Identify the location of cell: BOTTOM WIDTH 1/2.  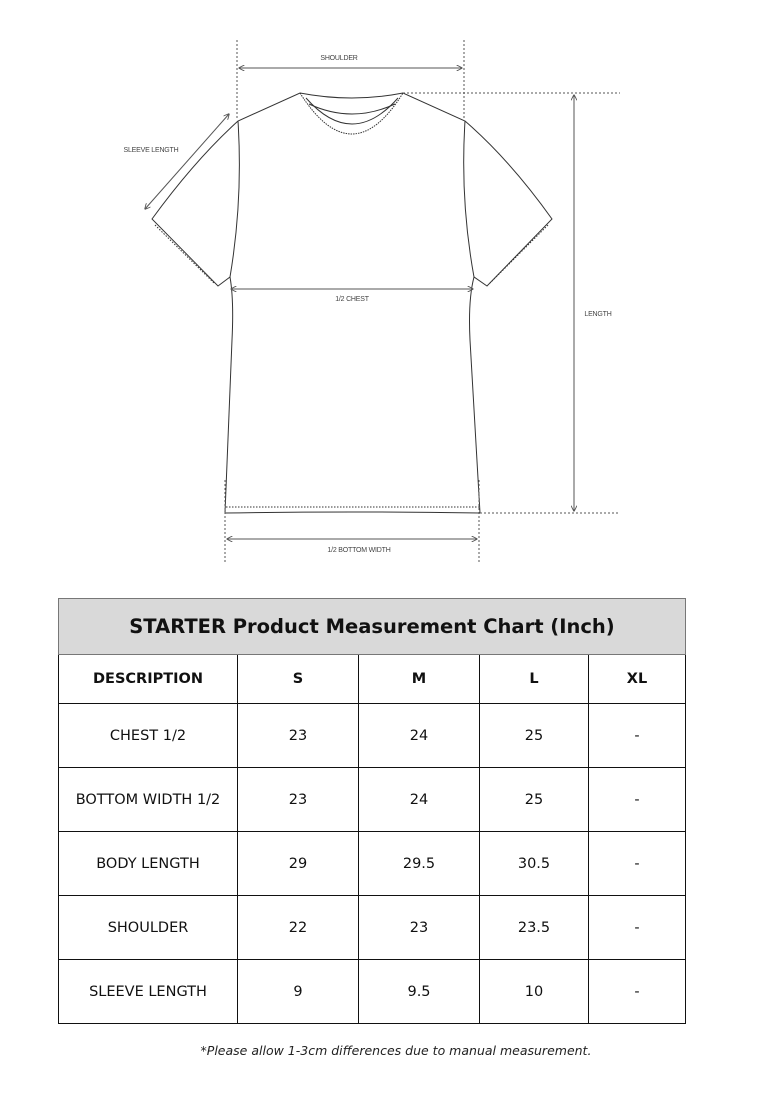
(148, 799).